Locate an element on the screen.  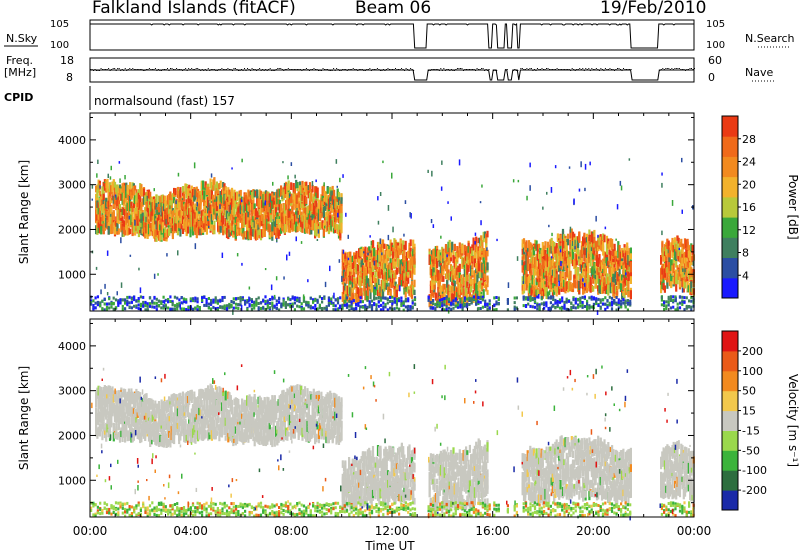
nave-trace is located at coordinates (392, 75).